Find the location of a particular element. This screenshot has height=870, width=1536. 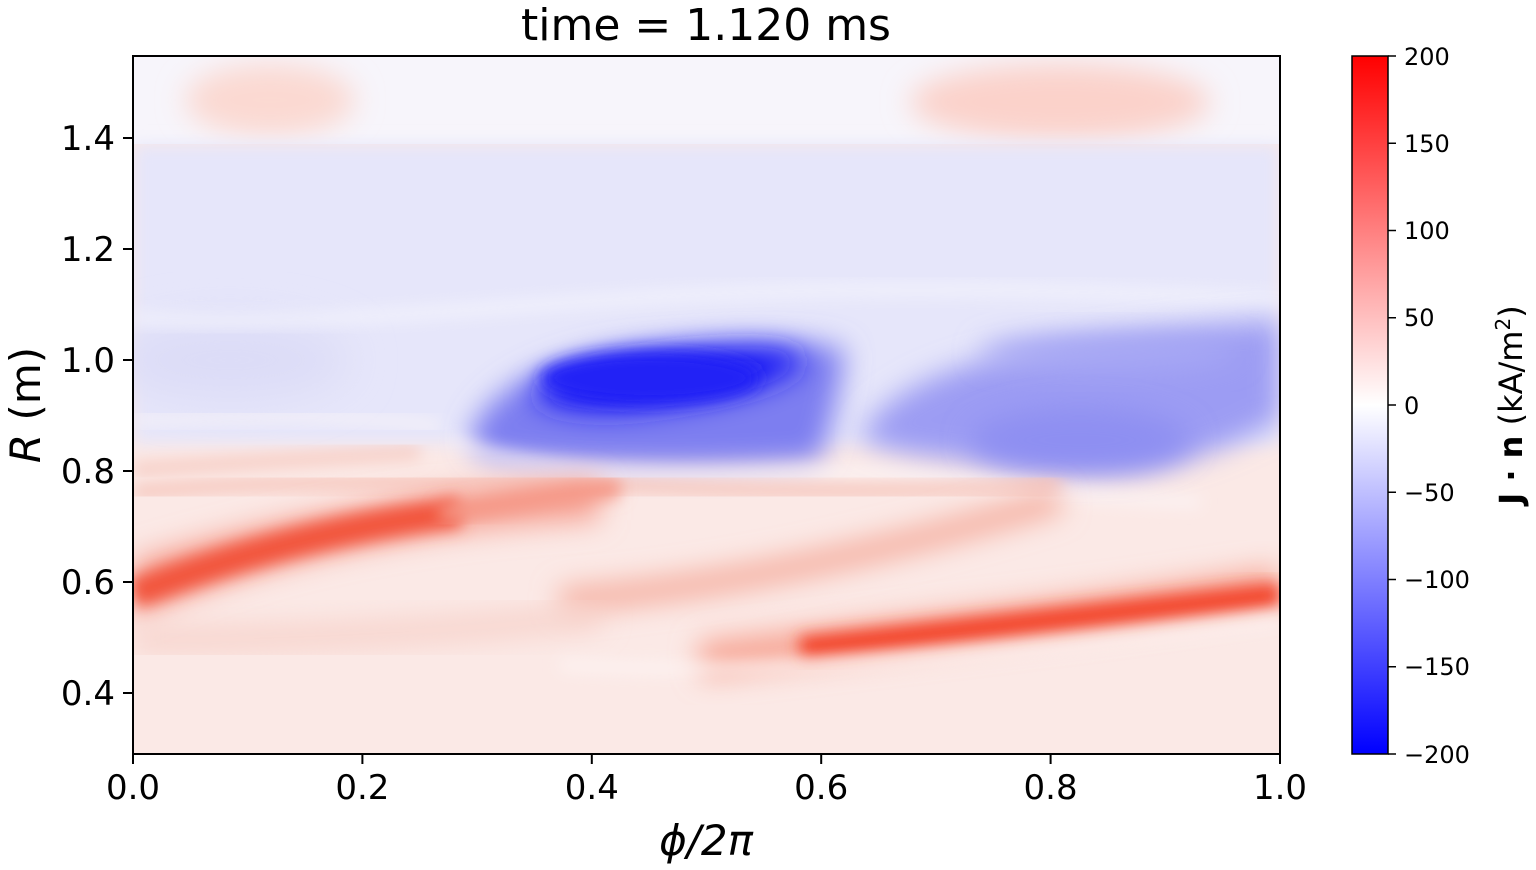

positive-band-left-tail is located at coordinates (529, 501).